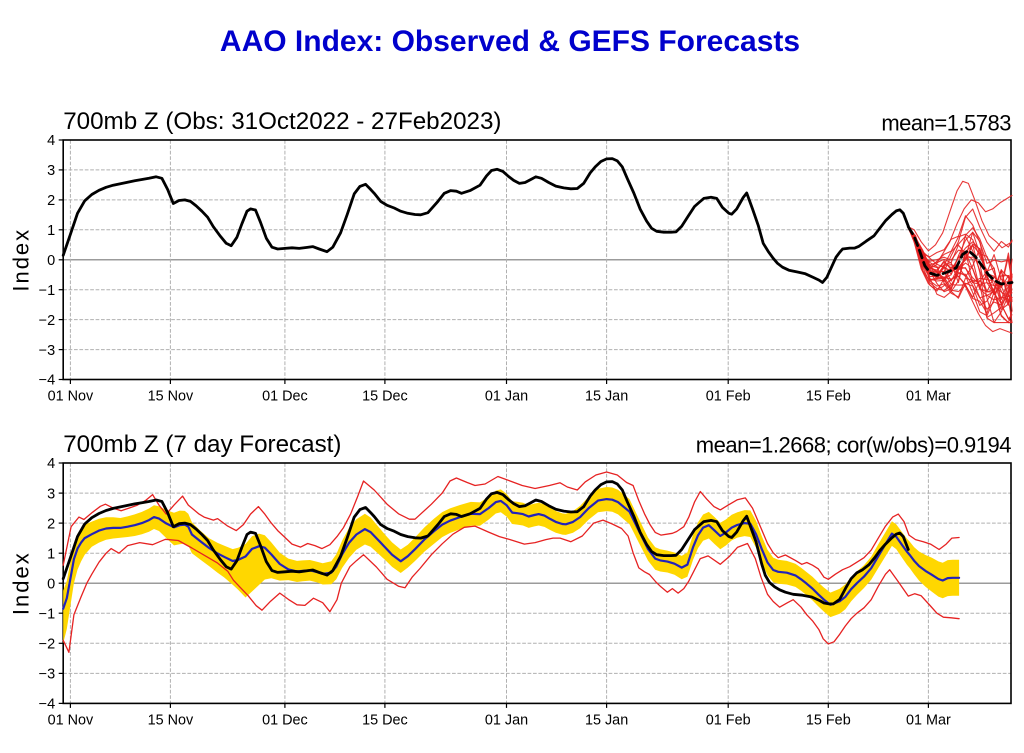 The height and width of the screenshot is (753, 1024). I want to click on svg-text: mean=1.5783, so click(946, 123).